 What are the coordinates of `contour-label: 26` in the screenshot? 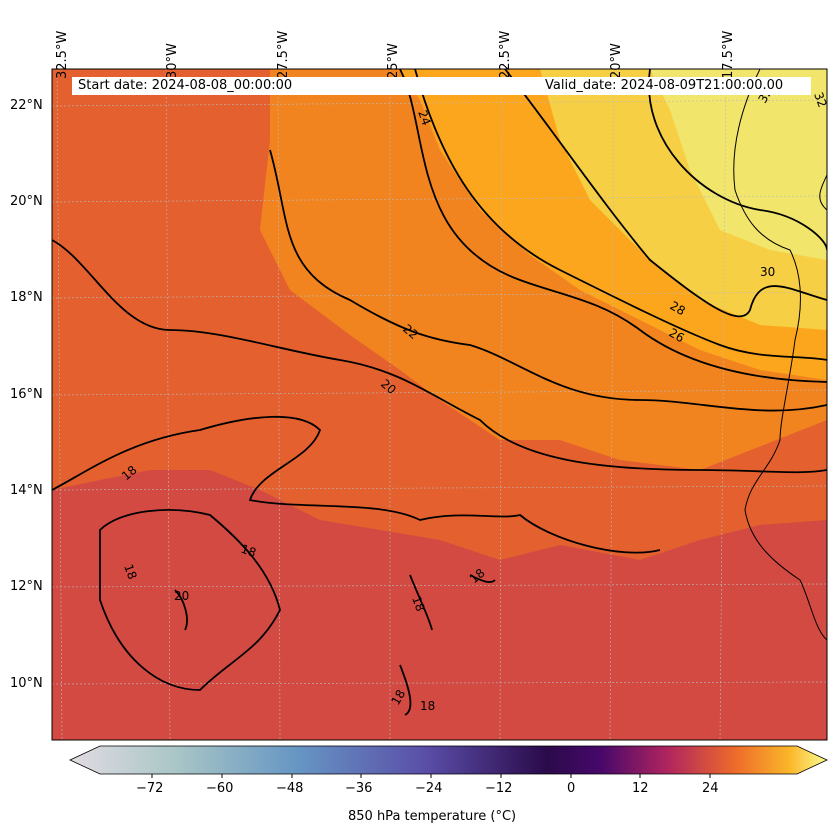 It's located at (677, 335).